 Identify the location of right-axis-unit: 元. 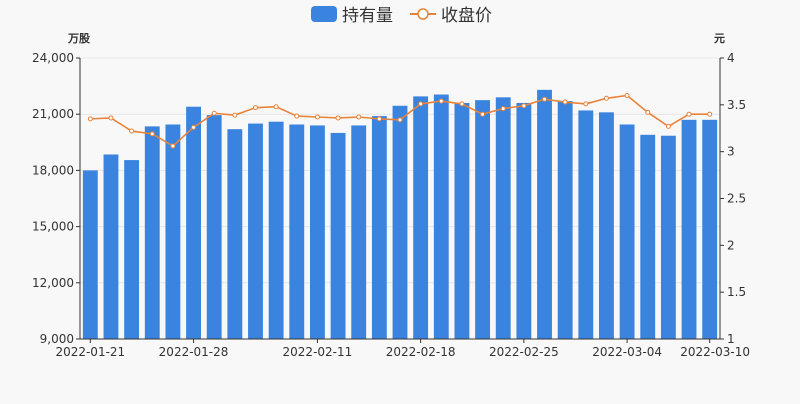
(719, 38).